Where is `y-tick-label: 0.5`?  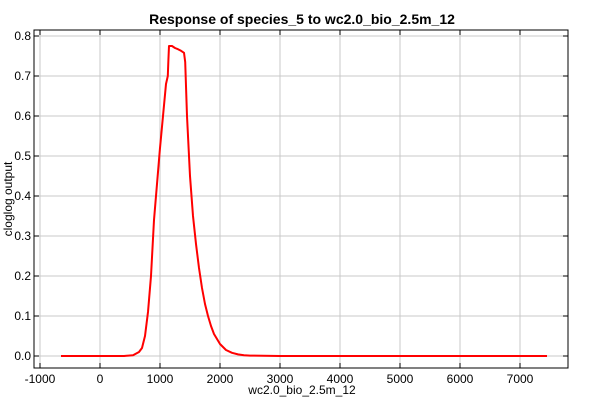 y-tick-label: 0.5 is located at coordinates (22, 156).